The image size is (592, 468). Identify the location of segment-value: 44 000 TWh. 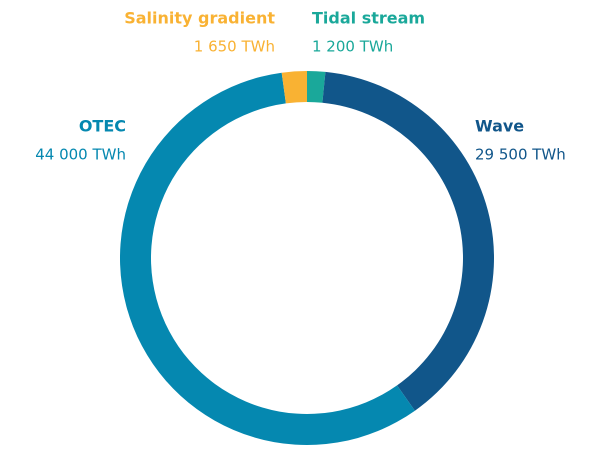
(80, 155).